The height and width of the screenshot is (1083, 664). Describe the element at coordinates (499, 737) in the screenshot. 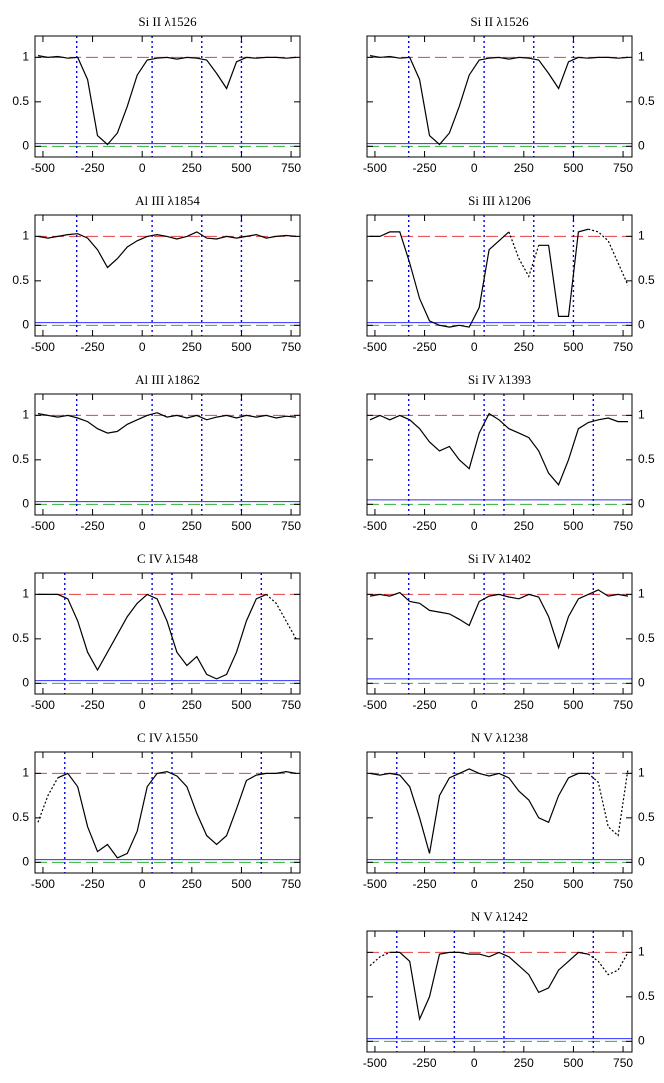

I see `panel-title: N V λ1238` at that location.